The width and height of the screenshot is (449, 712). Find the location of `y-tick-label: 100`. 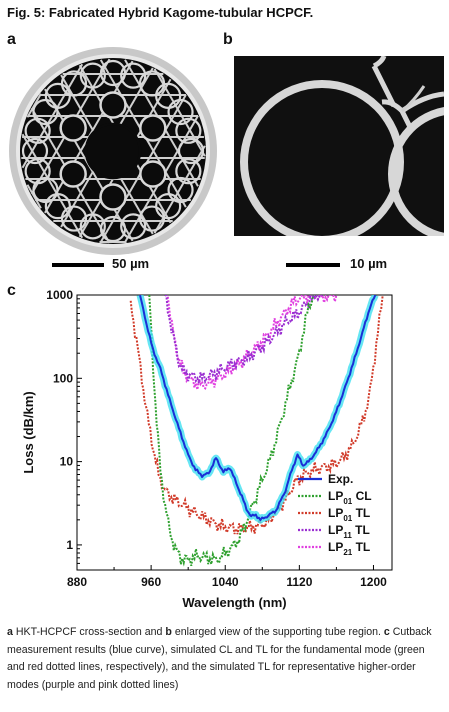

y-tick-label: 100 is located at coordinates (63, 378).